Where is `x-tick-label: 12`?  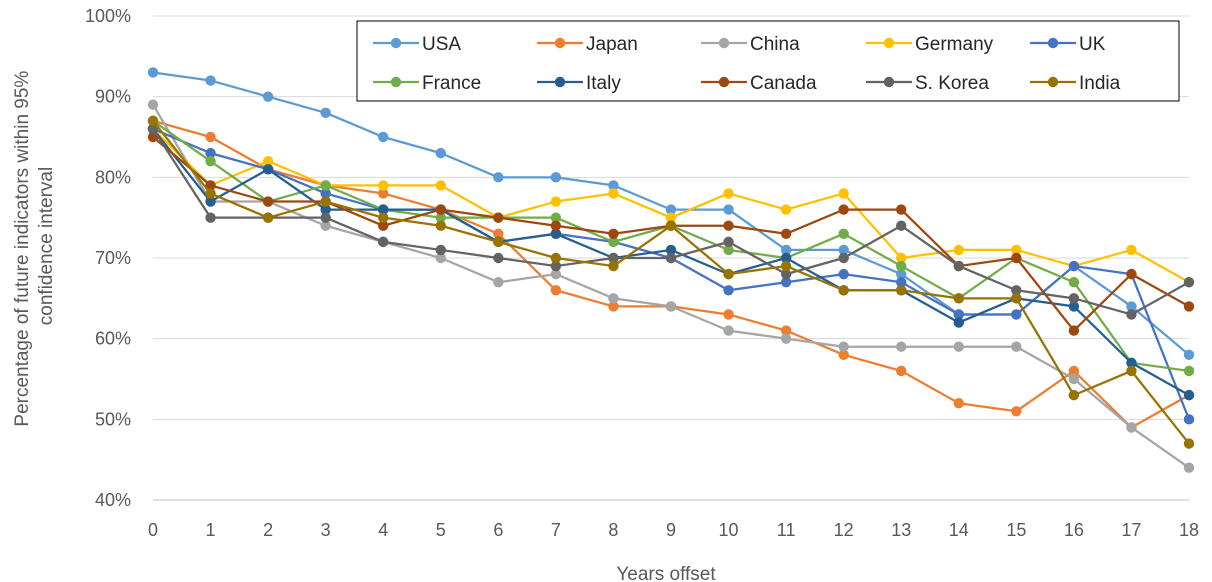 x-tick-label: 12 is located at coordinates (844, 530).